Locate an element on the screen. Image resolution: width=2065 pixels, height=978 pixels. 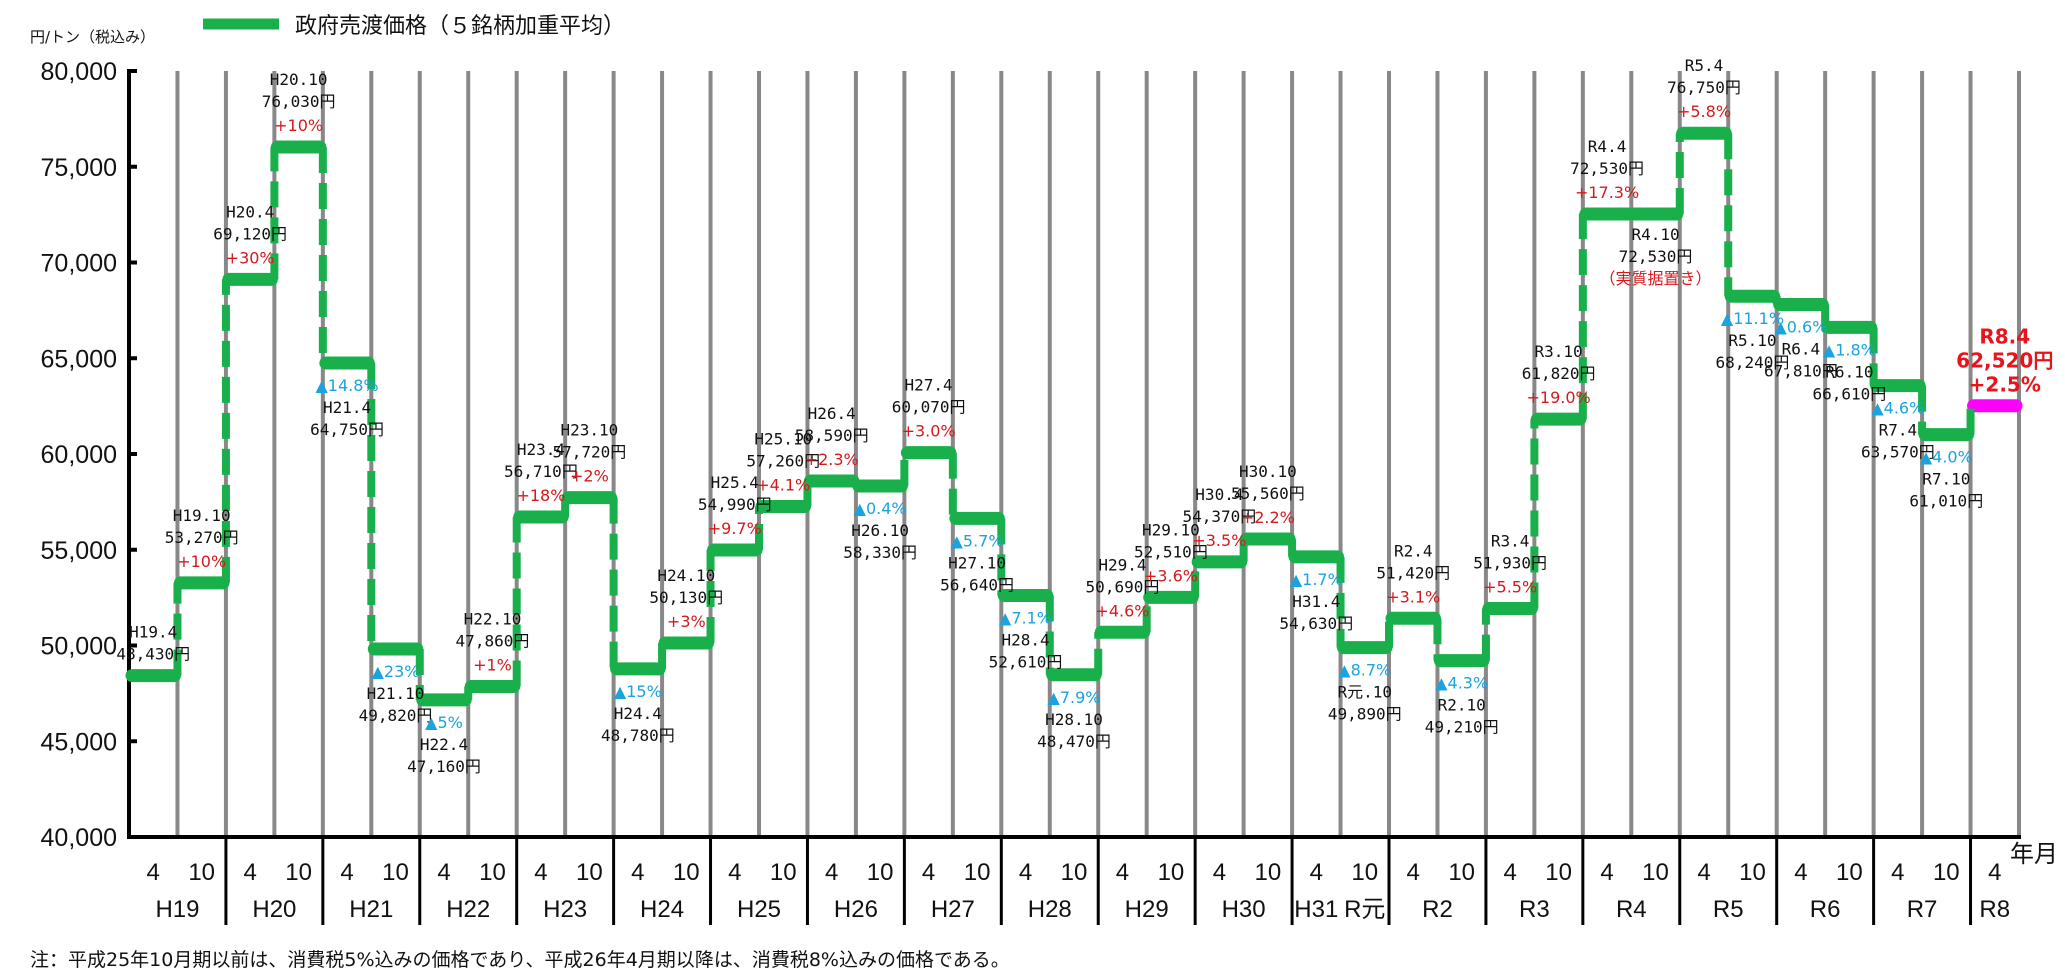
data-label-R元.10: ▲8.7% R元.10 49,890円 is located at coordinates (1365, 692).